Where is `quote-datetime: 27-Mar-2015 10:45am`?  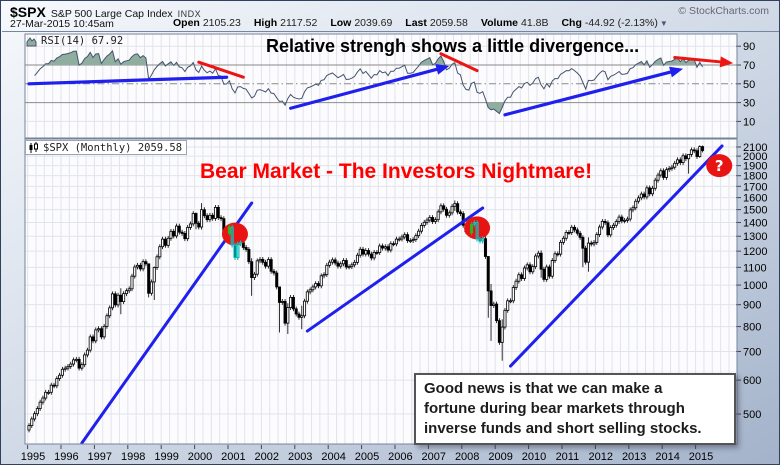 quote-datetime: 27-Mar-2015 10:45am is located at coordinates (62, 24).